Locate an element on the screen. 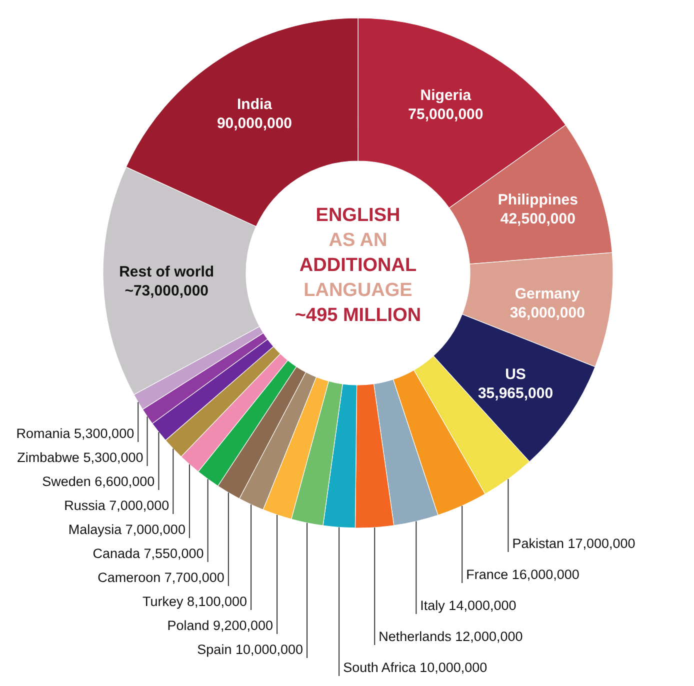 The width and height of the screenshot is (694, 686). slice-label: Poland 9,200,000 is located at coordinates (220, 625).